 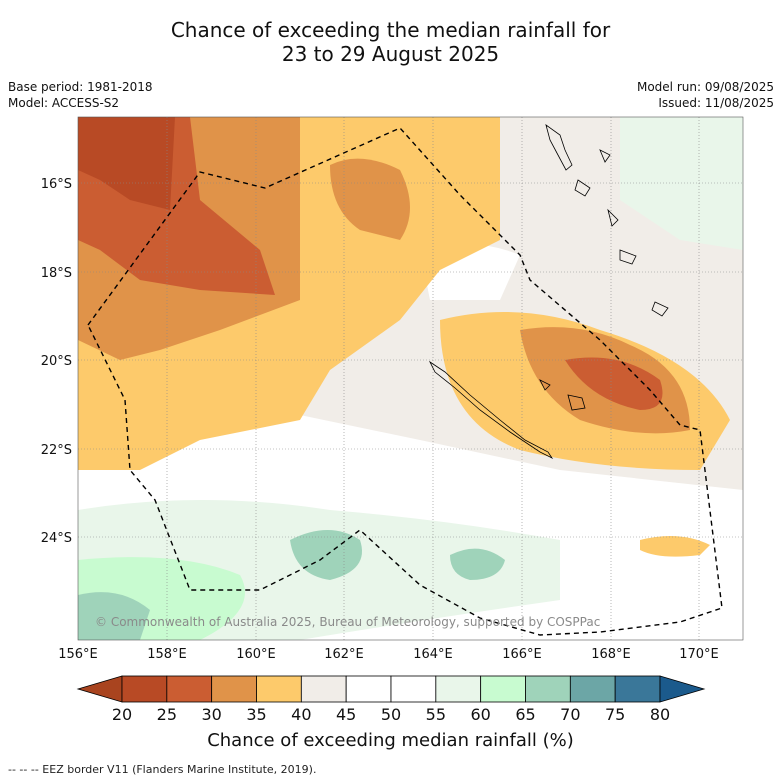 What do you see at coordinates (660, 714) in the screenshot?
I see `colorbar-tick-label: 80` at bounding box center [660, 714].